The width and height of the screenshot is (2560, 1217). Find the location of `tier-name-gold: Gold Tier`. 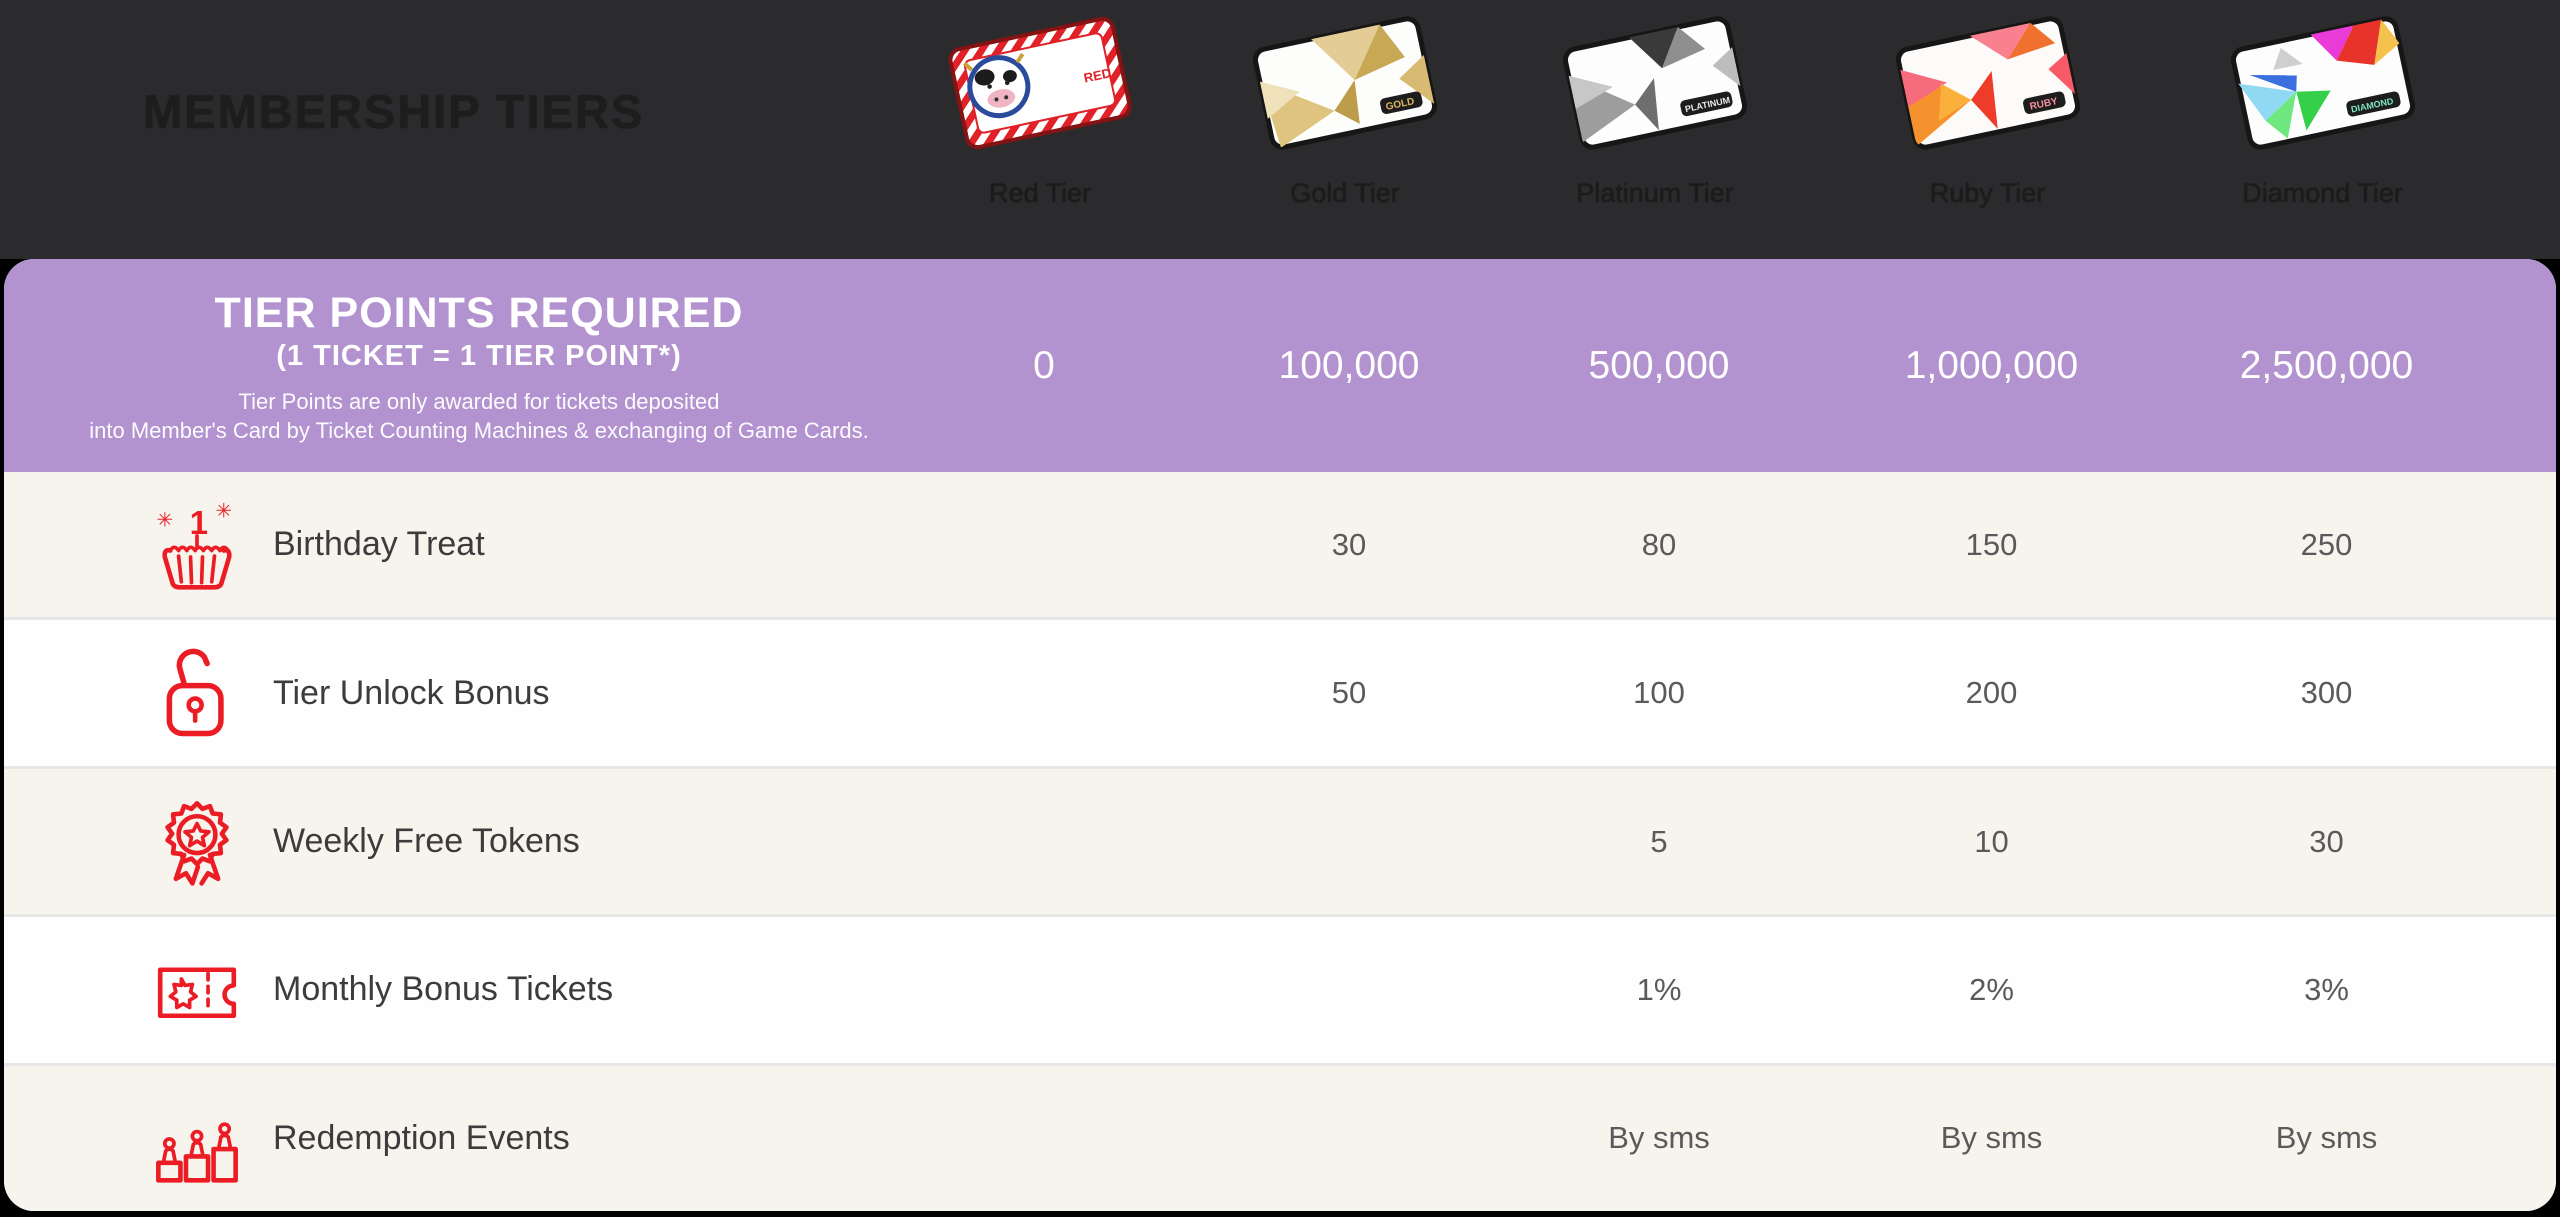

tier-name-gold: Gold Tier is located at coordinates (1345, 193).